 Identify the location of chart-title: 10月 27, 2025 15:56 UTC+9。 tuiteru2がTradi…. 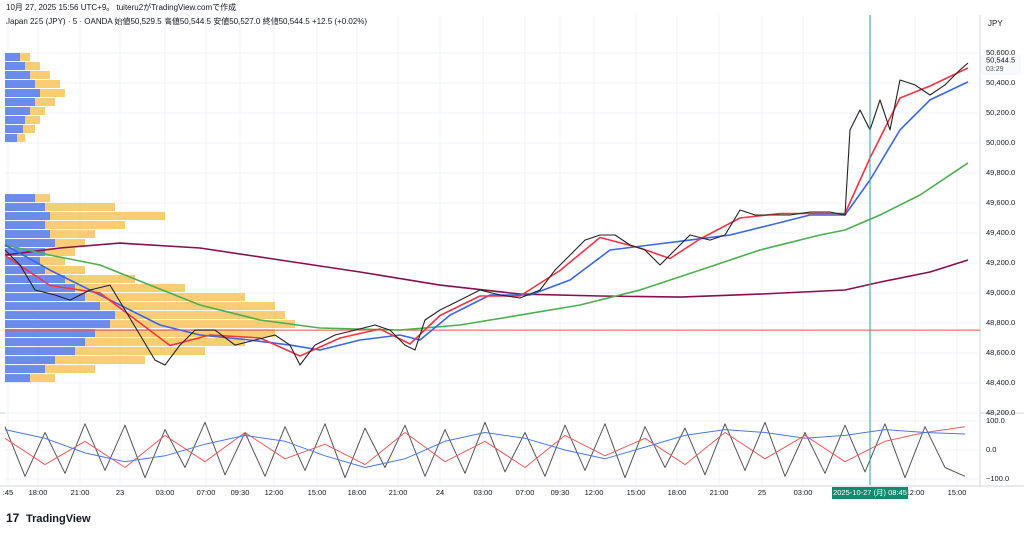
(121, 7).